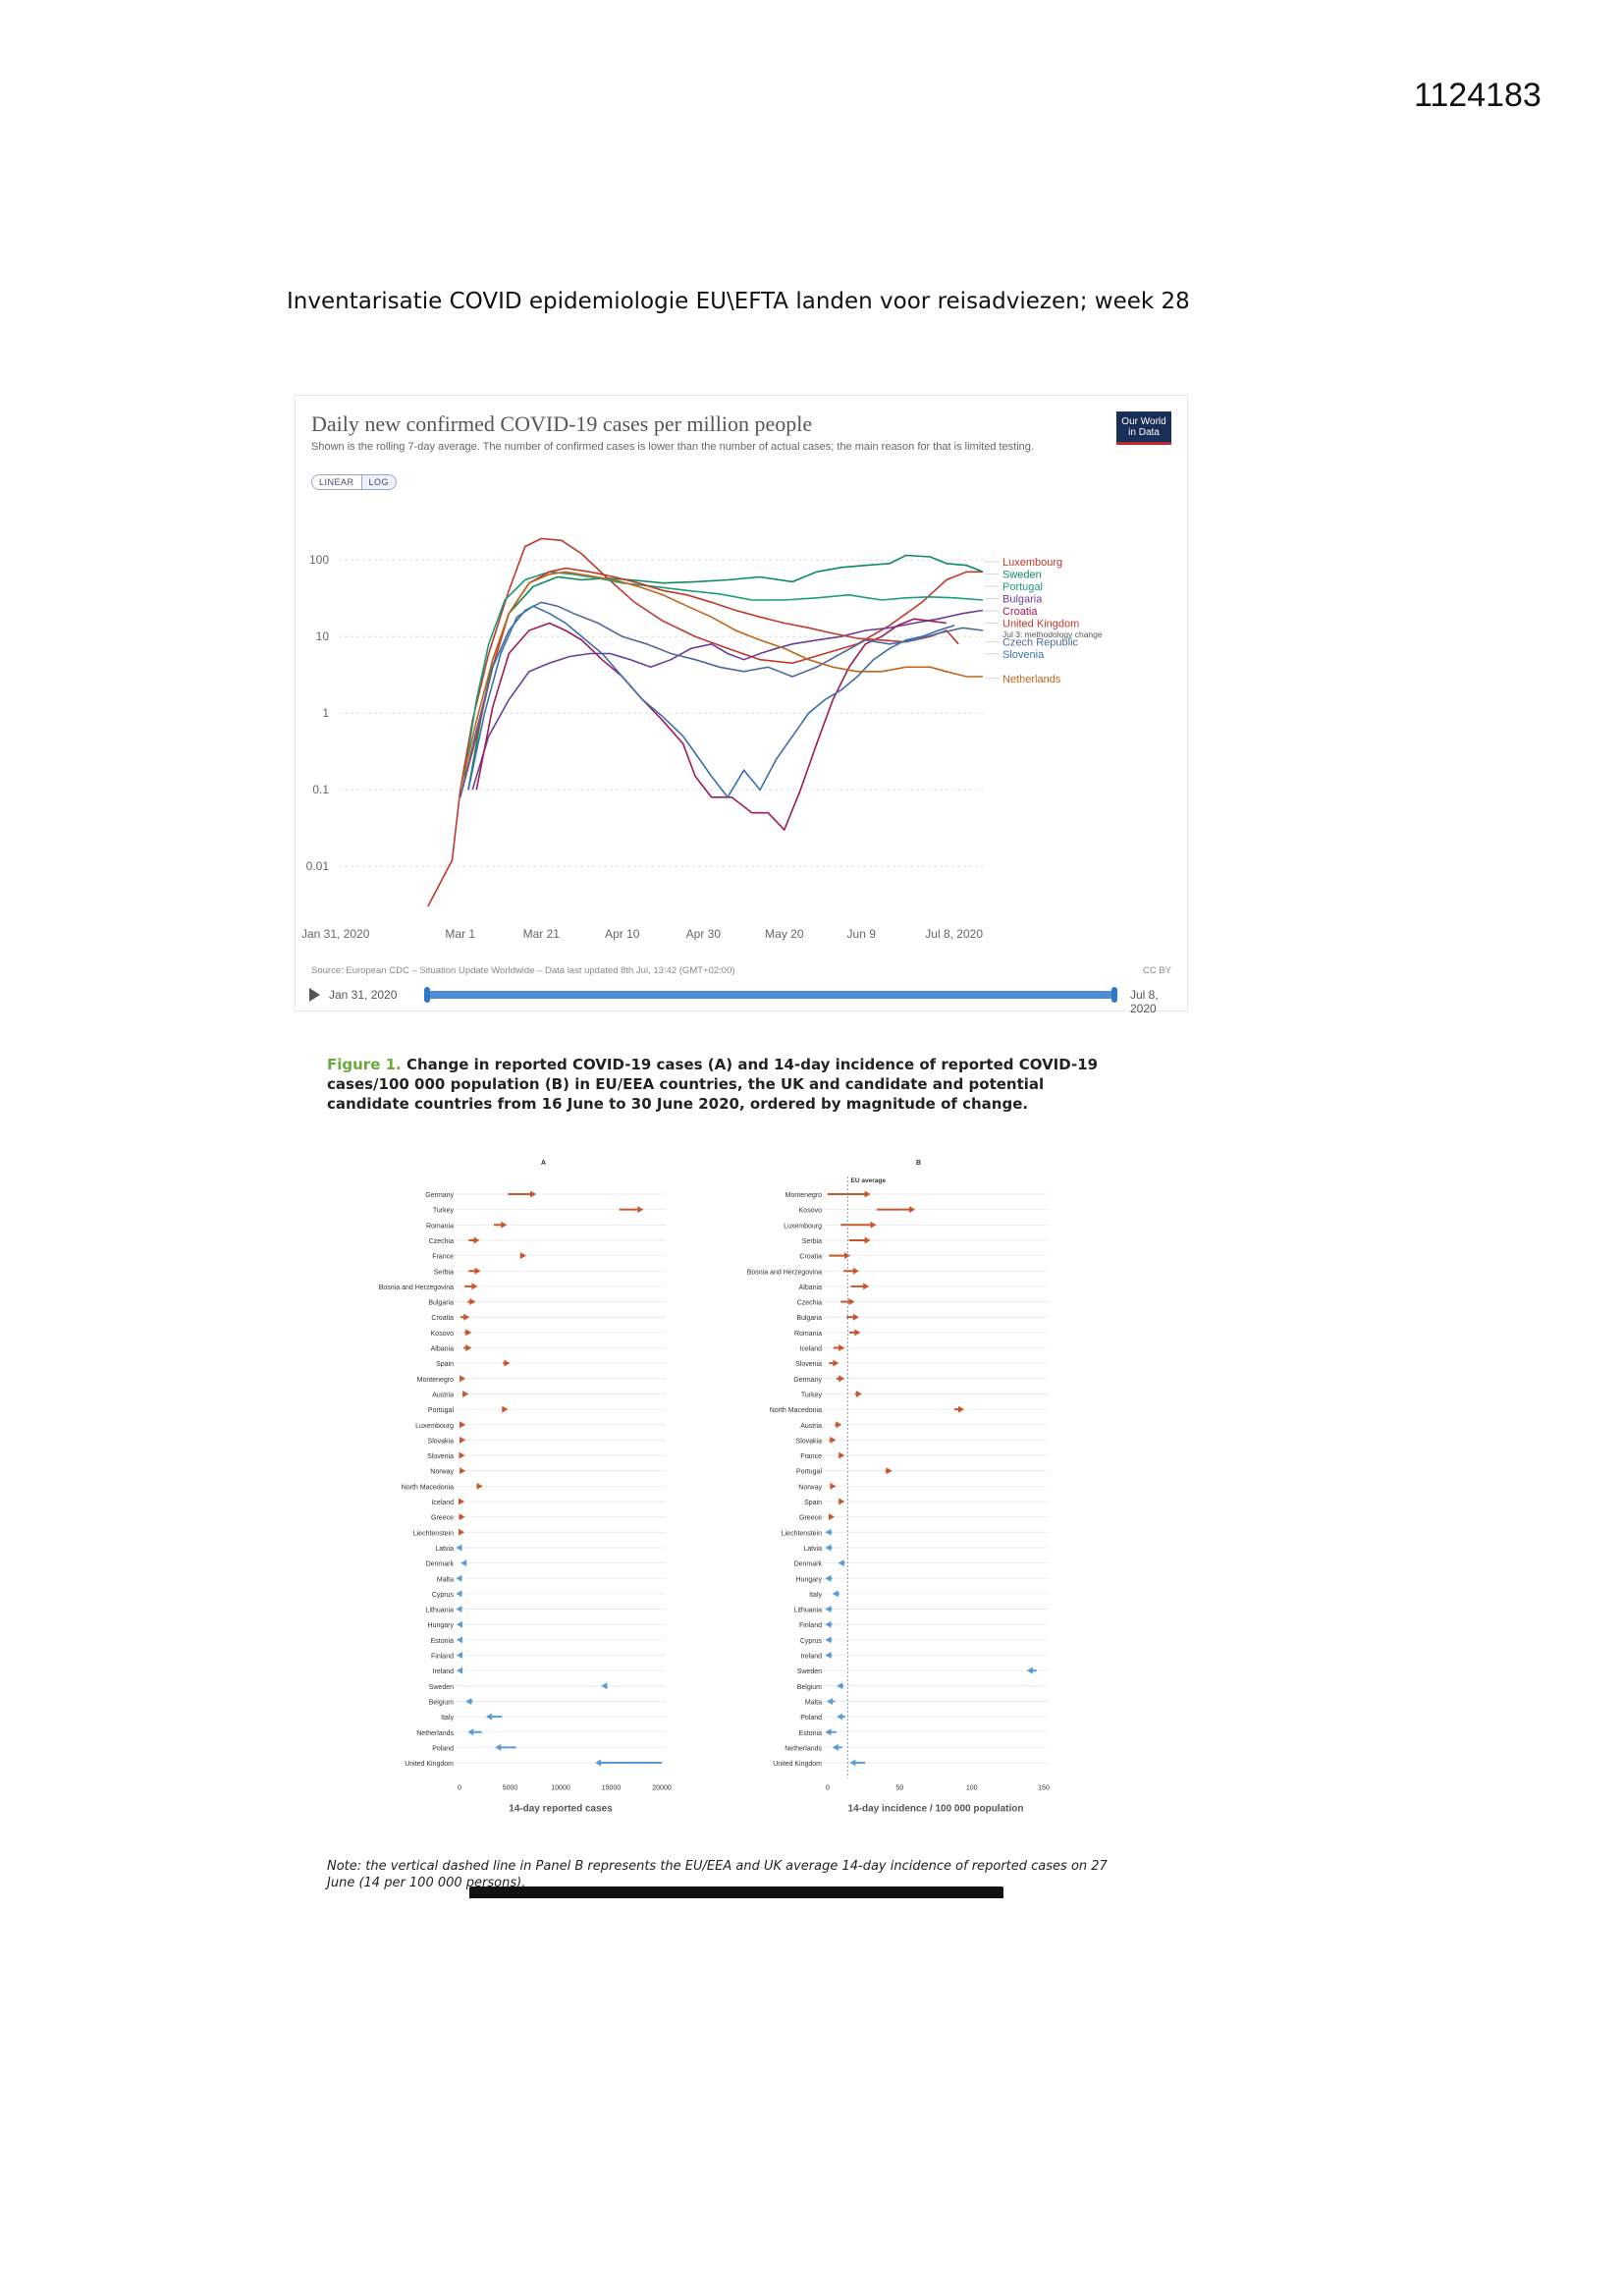 This screenshot has height=2296, width=1624. What do you see at coordinates (1156, 970) in the screenshot?
I see `owid-license: CC BY` at bounding box center [1156, 970].